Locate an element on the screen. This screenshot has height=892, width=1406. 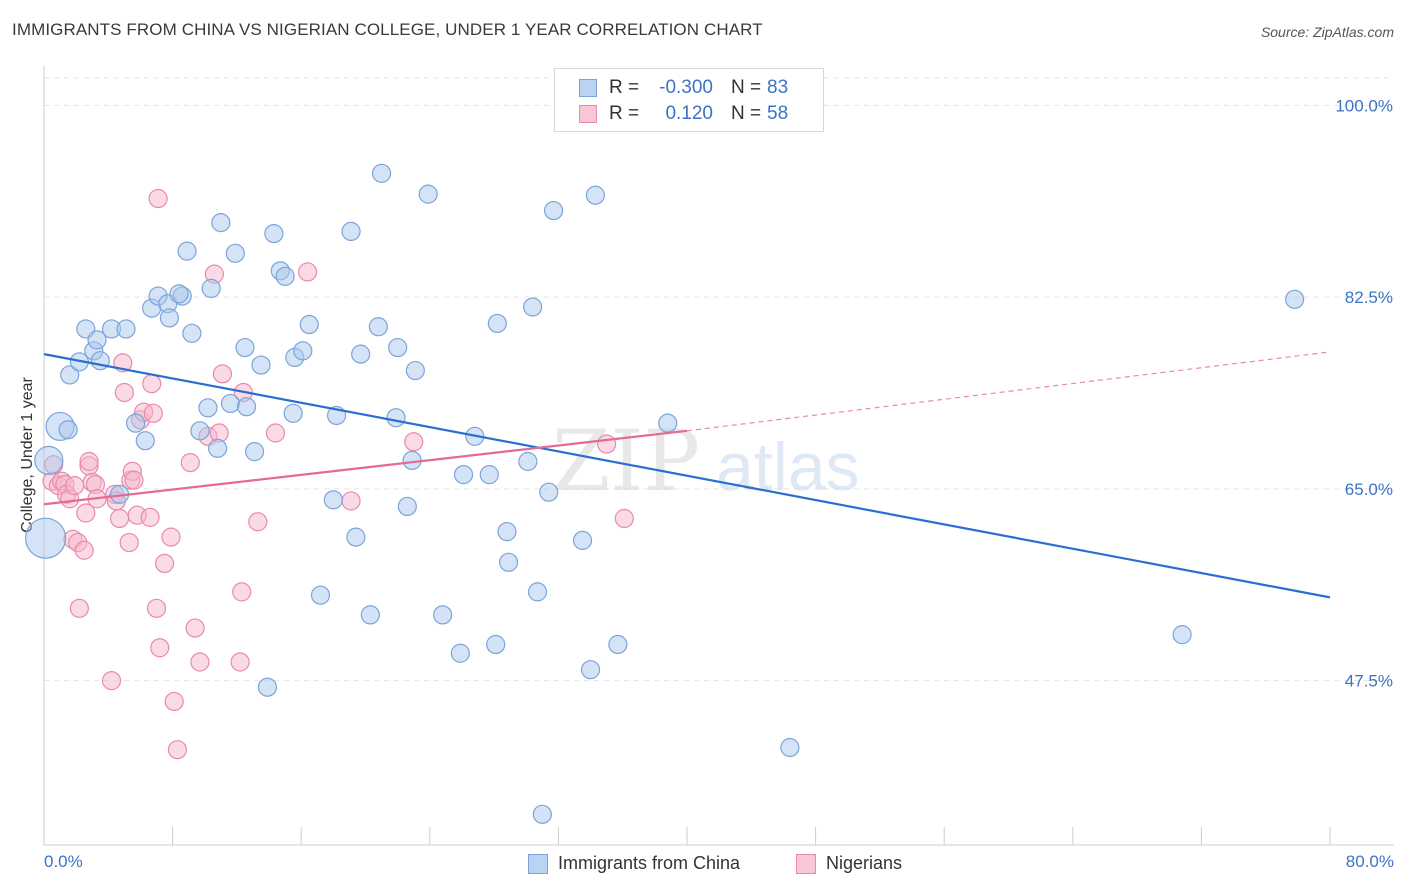
n-value-nigeria: 58 is located at coordinates (778, 113).